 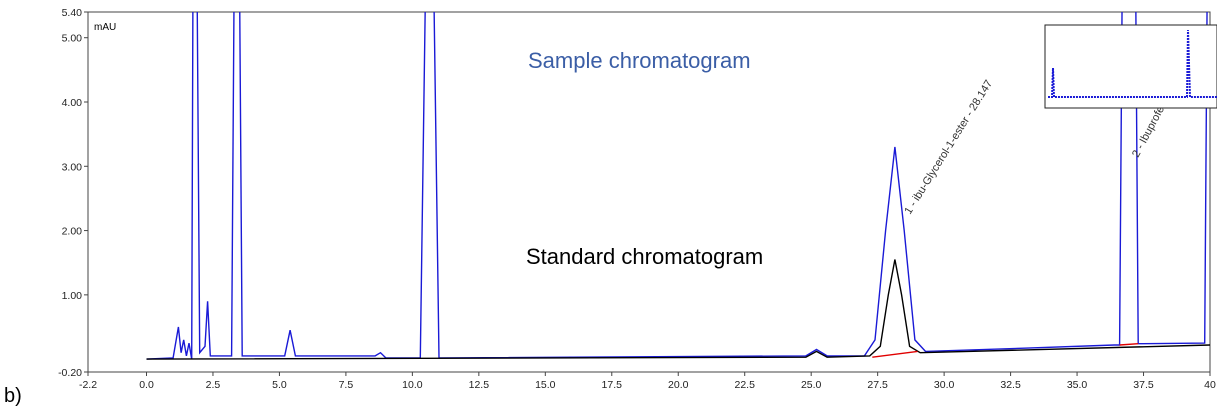 I want to click on x-tick-label: 30.0, so click(x=944, y=385).